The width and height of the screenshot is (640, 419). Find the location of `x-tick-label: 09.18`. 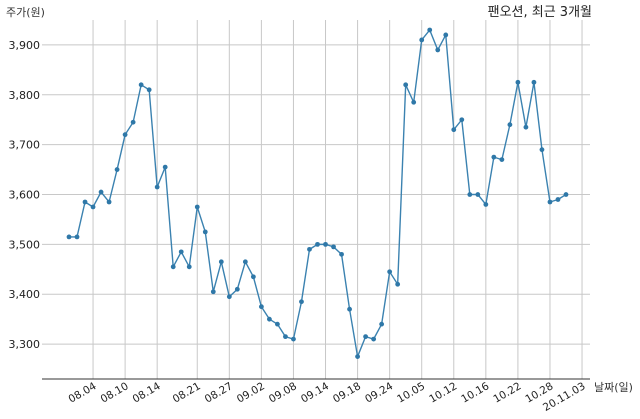

x-tick-label: 09.18 is located at coordinates (347, 392).